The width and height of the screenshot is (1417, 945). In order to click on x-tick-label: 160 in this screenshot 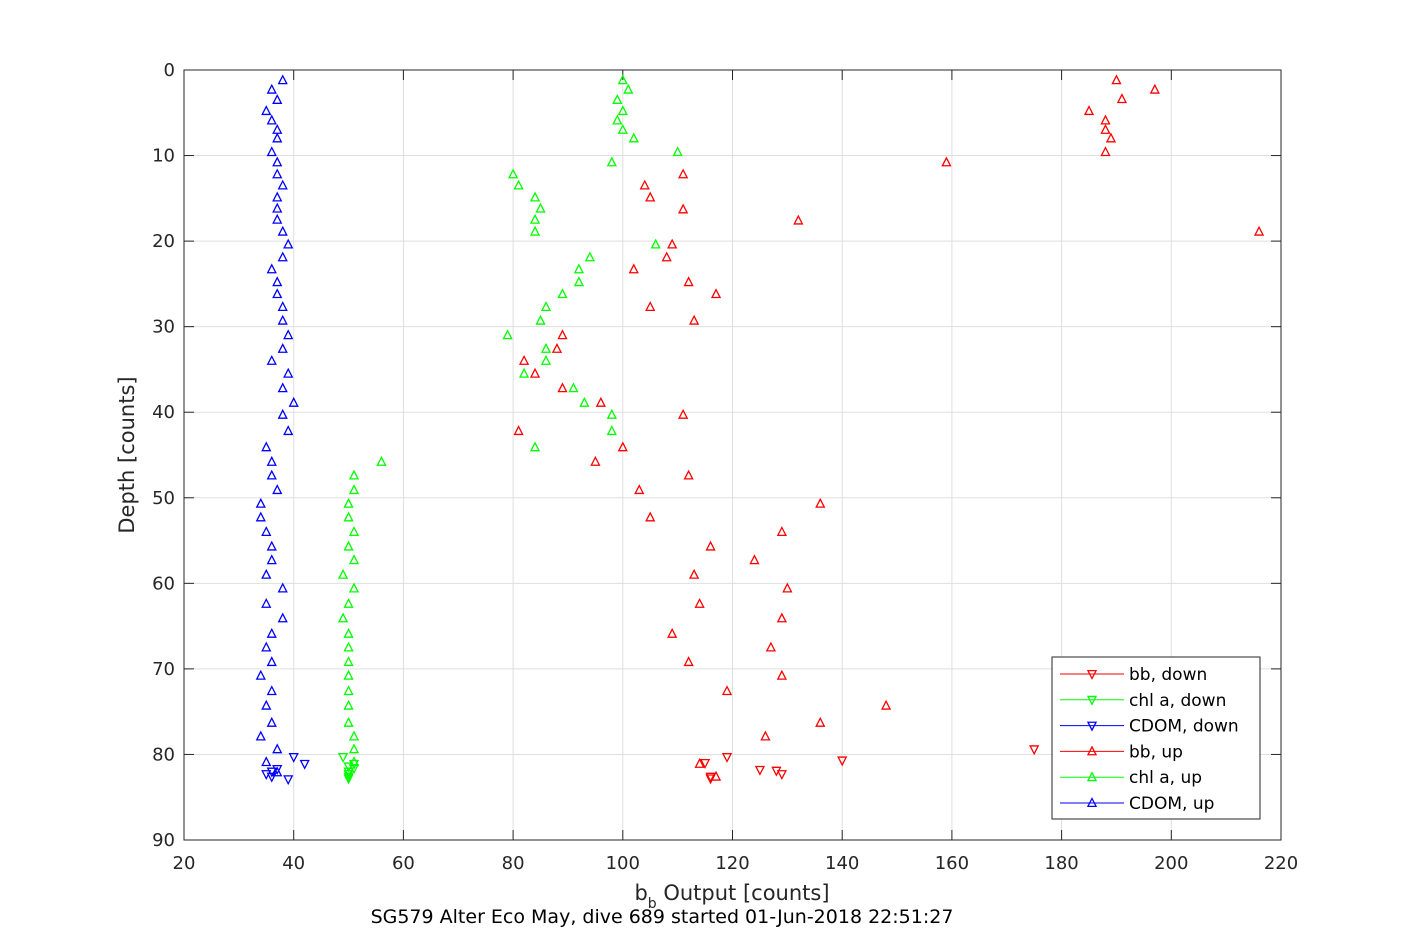, I will do `click(952, 863)`.